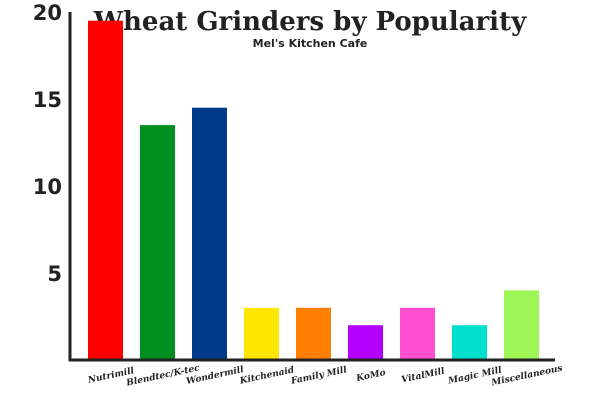 The width and height of the screenshot is (600, 400). What do you see at coordinates (469, 342) in the screenshot?
I see `bar-magic-mill` at bounding box center [469, 342].